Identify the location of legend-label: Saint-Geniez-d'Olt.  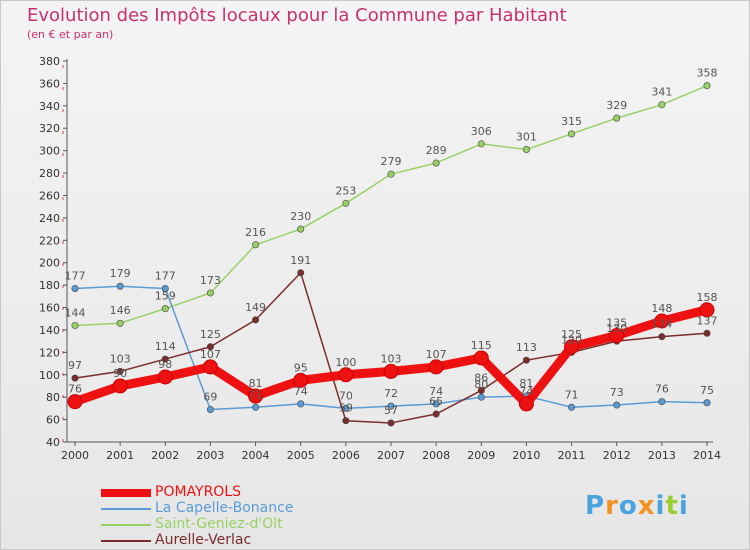
(219, 524).